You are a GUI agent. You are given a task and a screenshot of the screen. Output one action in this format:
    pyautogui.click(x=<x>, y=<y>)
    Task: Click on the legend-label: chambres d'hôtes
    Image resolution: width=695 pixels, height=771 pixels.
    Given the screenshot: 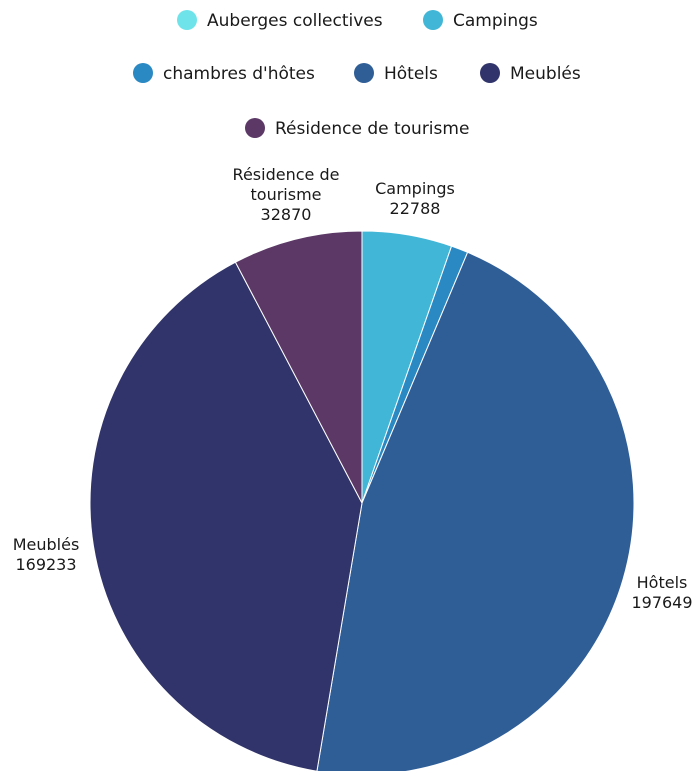 What is the action you would take?
    pyautogui.click(x=239, y=74)
    